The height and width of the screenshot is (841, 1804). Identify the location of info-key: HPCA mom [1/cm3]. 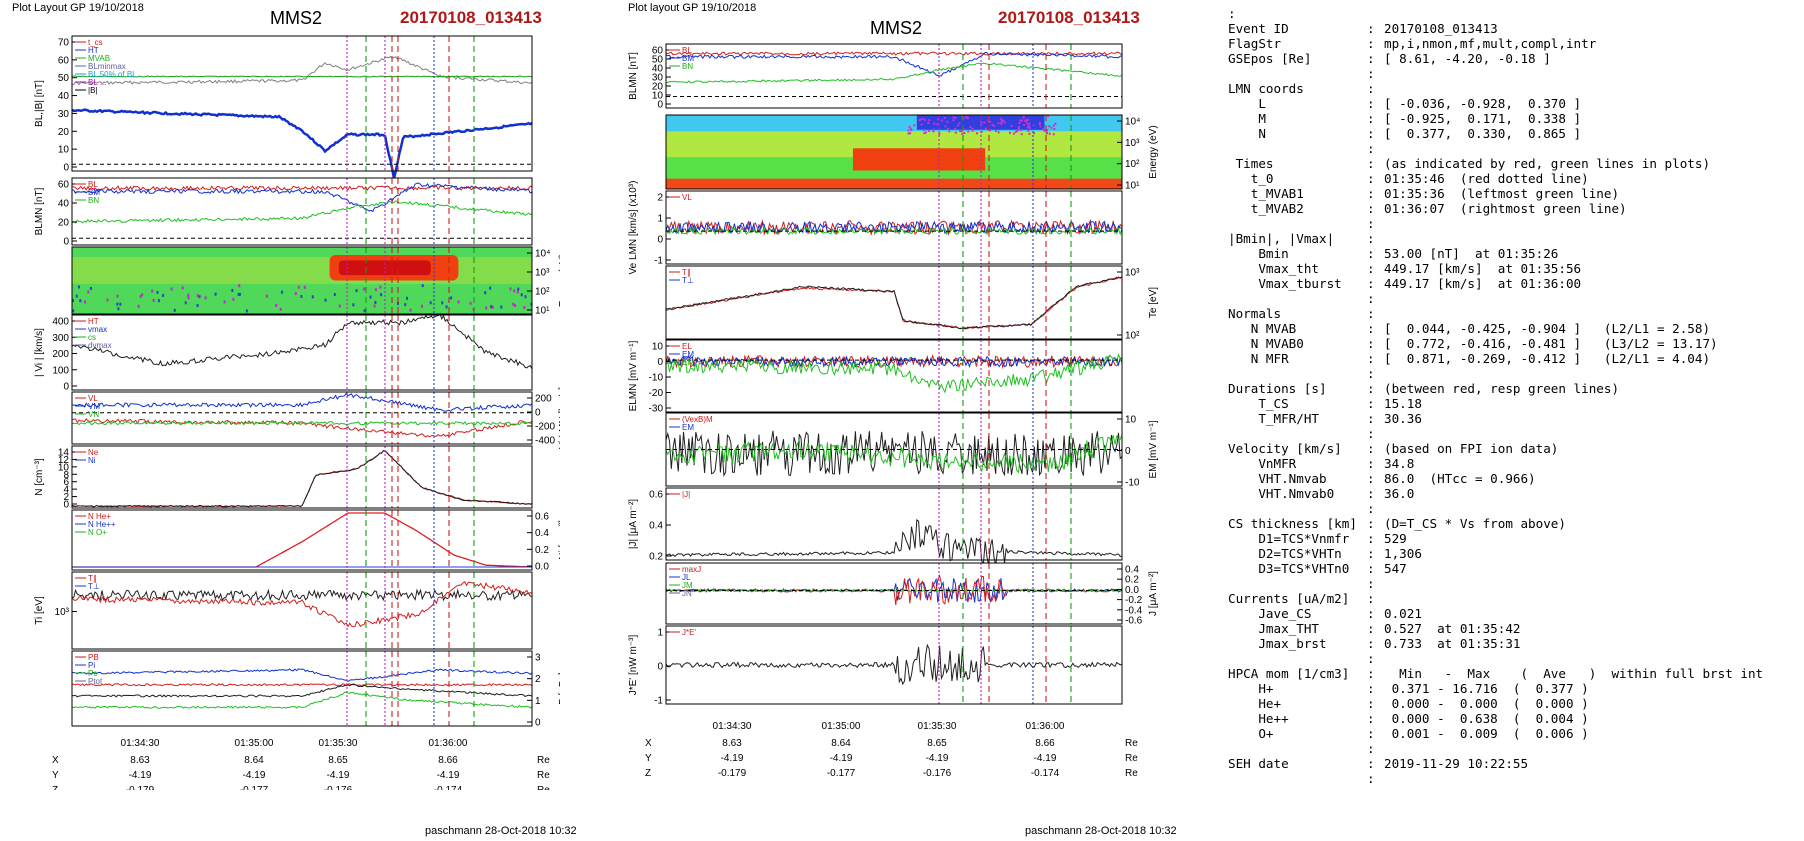
(1289, 673).